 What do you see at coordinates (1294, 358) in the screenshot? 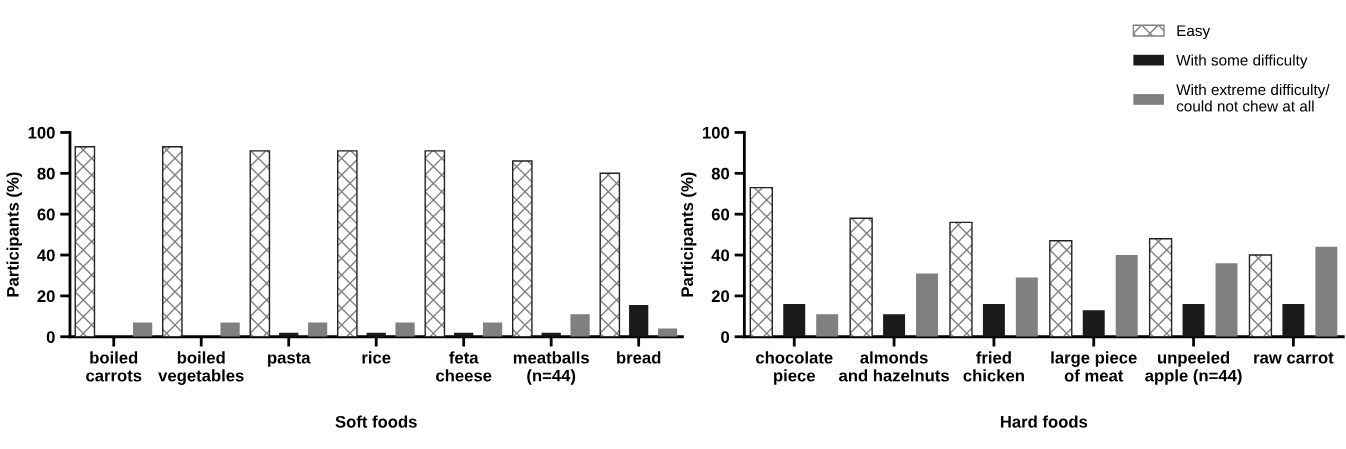
I see `x-tick-label: raw carrot` at bounding box center [1294, 358].